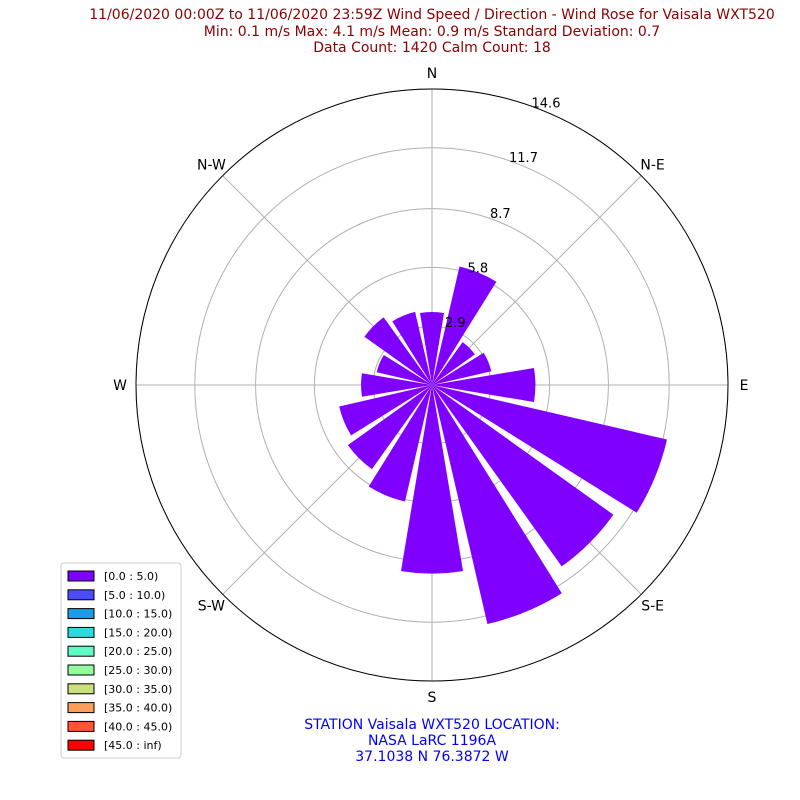 This screenshot has width=800, height=800. Describe the element at coordinates (138, 670) in the screenshot. I see `legend-label: [25.0 : 30.0)` at that location.